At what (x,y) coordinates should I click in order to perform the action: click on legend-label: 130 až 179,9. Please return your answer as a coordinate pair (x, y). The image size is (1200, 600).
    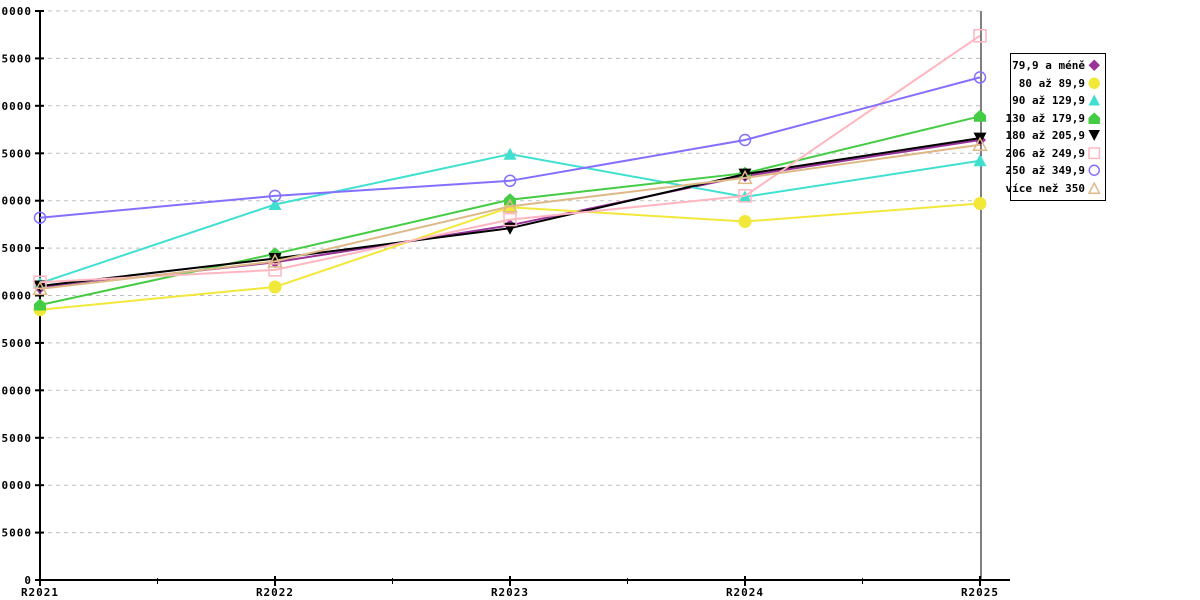
    Looking at the image, I should click on (1045, 118).